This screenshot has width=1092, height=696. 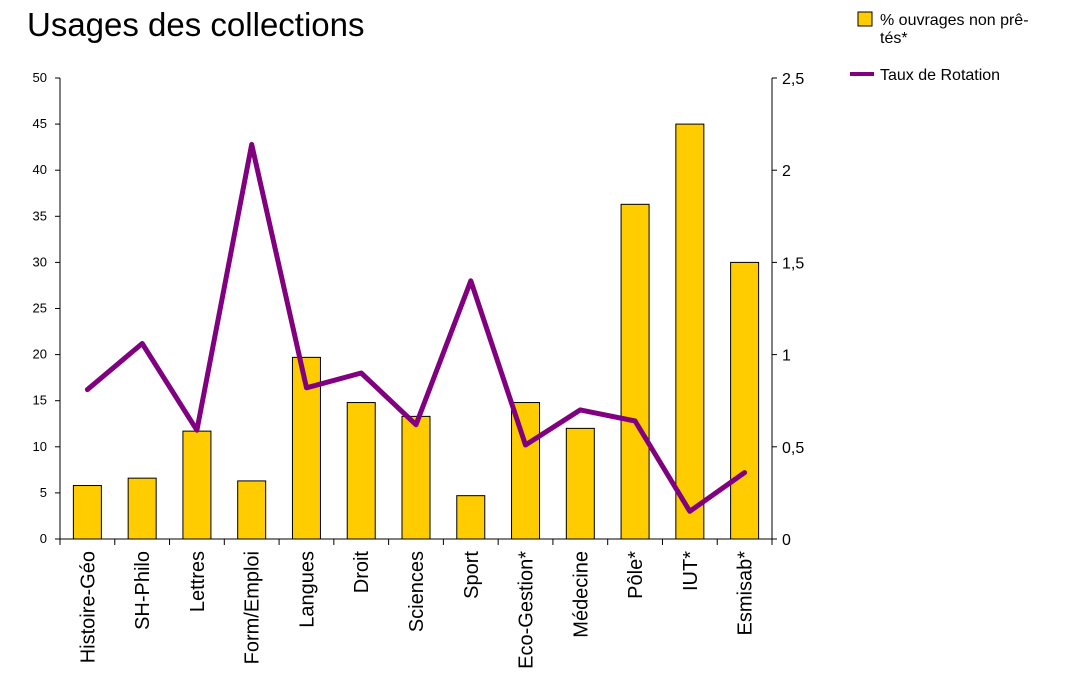 What do you see at coordinates (865, 19) in the screenshot?
I see `legend-swatch-bars` at bounding box center [865, 19].